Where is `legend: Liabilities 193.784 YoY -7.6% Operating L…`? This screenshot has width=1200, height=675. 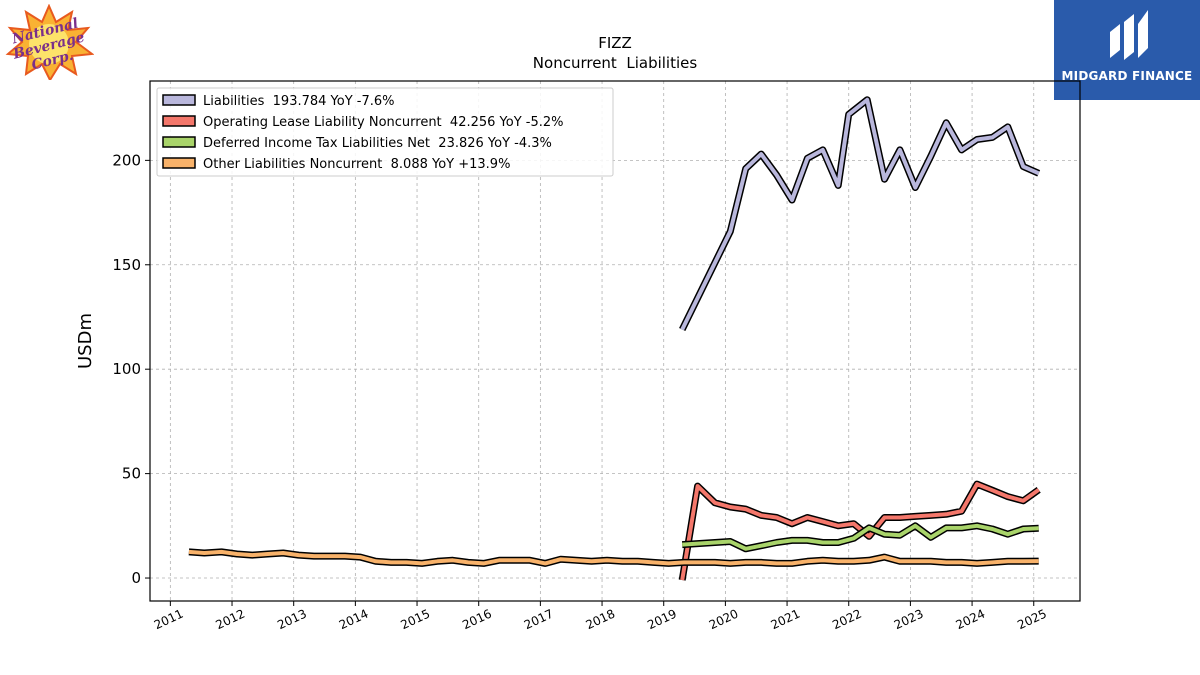
legend: Liabilities 193.784 YoY -7.6% Operating L… is located at coordinates (385, 132).